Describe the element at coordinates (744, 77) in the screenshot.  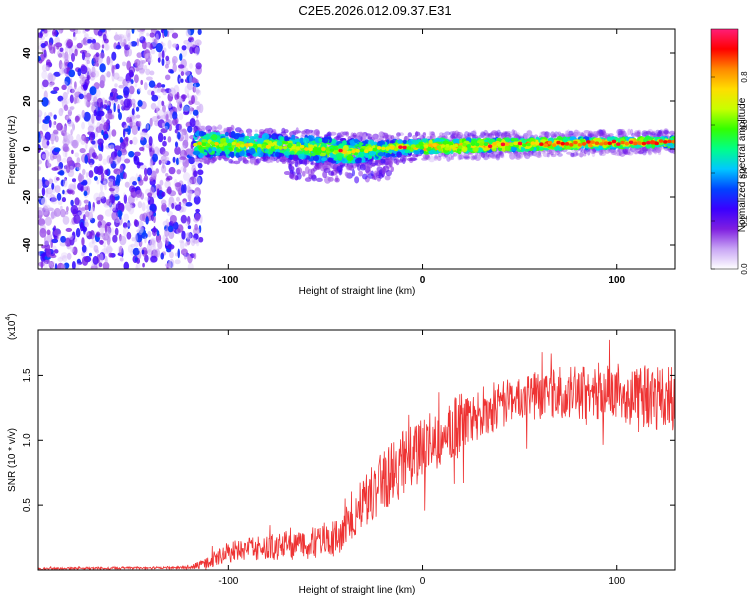
I see `colorbar-tick-label: 0.8` at that location.